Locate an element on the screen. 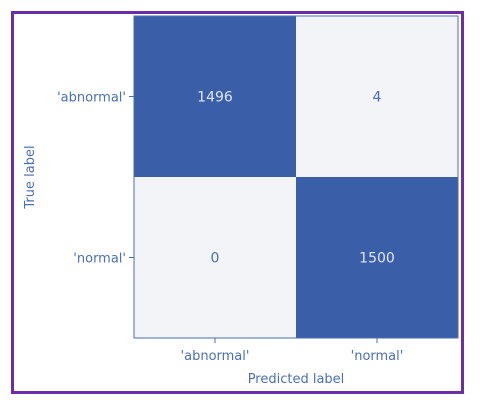 This screenshot has height=409, width=480. cell-value-label: 1500 is located at coordinates (377, 259).